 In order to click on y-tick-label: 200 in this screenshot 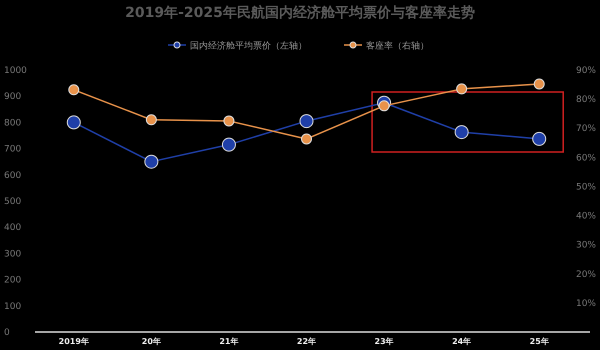, I will do `click(13, 281)`.